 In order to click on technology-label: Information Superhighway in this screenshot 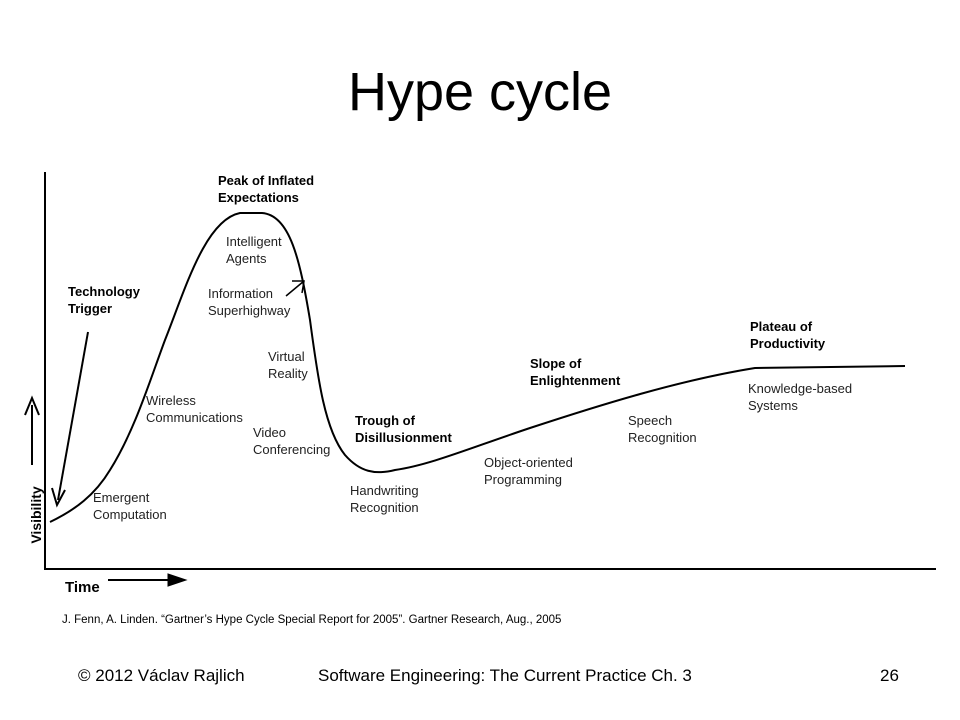, I will do `click(249, 302)`.